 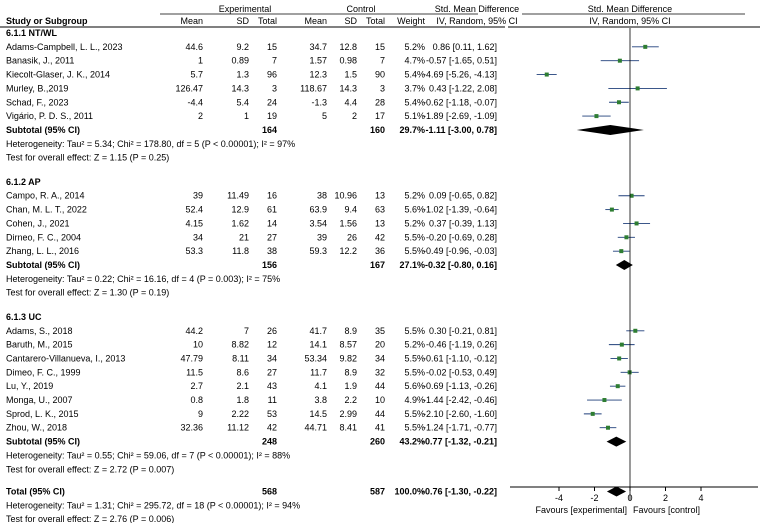 What do you see at coordinates (272, 102) in the screenshot?
I see `cell-e-total: 24` at bounding box center [272, 102].